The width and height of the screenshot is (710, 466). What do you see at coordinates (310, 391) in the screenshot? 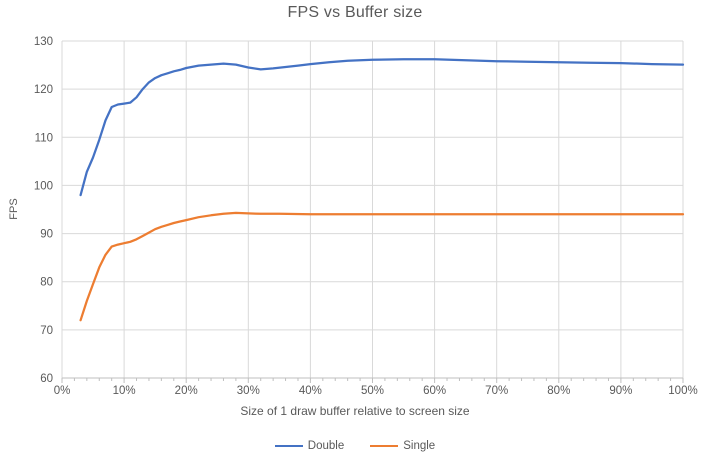
I see `x-tick-label: 40%` at bounding box center [310, 391].